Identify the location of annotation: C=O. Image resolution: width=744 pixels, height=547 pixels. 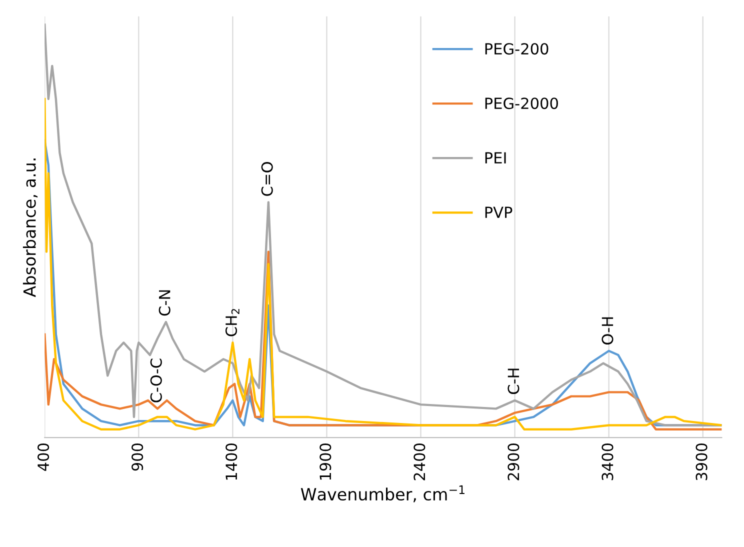
(267, 179).